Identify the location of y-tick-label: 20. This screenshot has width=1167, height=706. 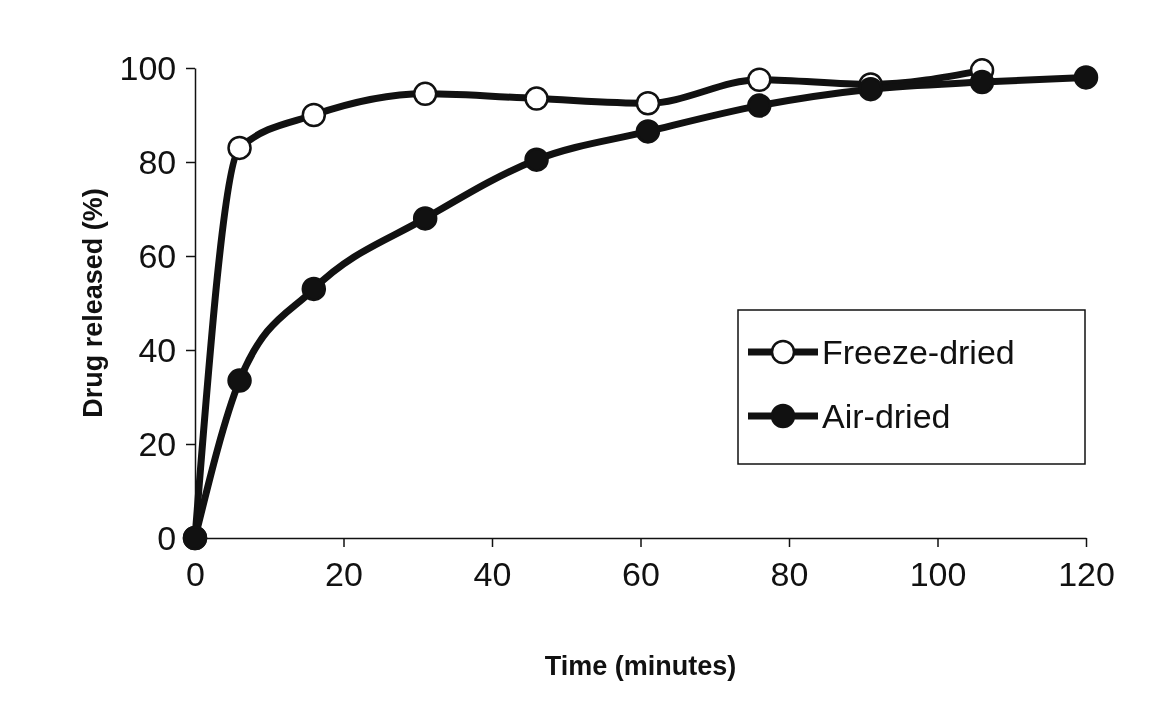
(157, 444).